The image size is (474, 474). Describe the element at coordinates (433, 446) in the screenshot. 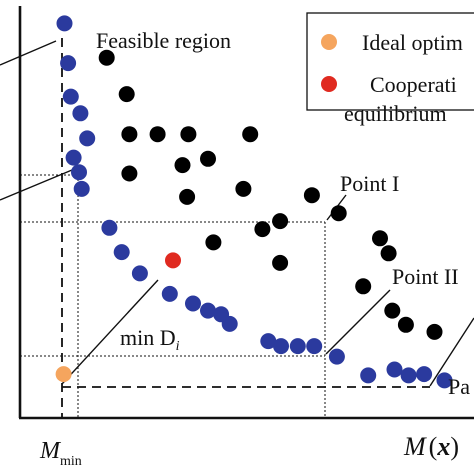

I see `x-axis-label-open-paren: (` at that location.